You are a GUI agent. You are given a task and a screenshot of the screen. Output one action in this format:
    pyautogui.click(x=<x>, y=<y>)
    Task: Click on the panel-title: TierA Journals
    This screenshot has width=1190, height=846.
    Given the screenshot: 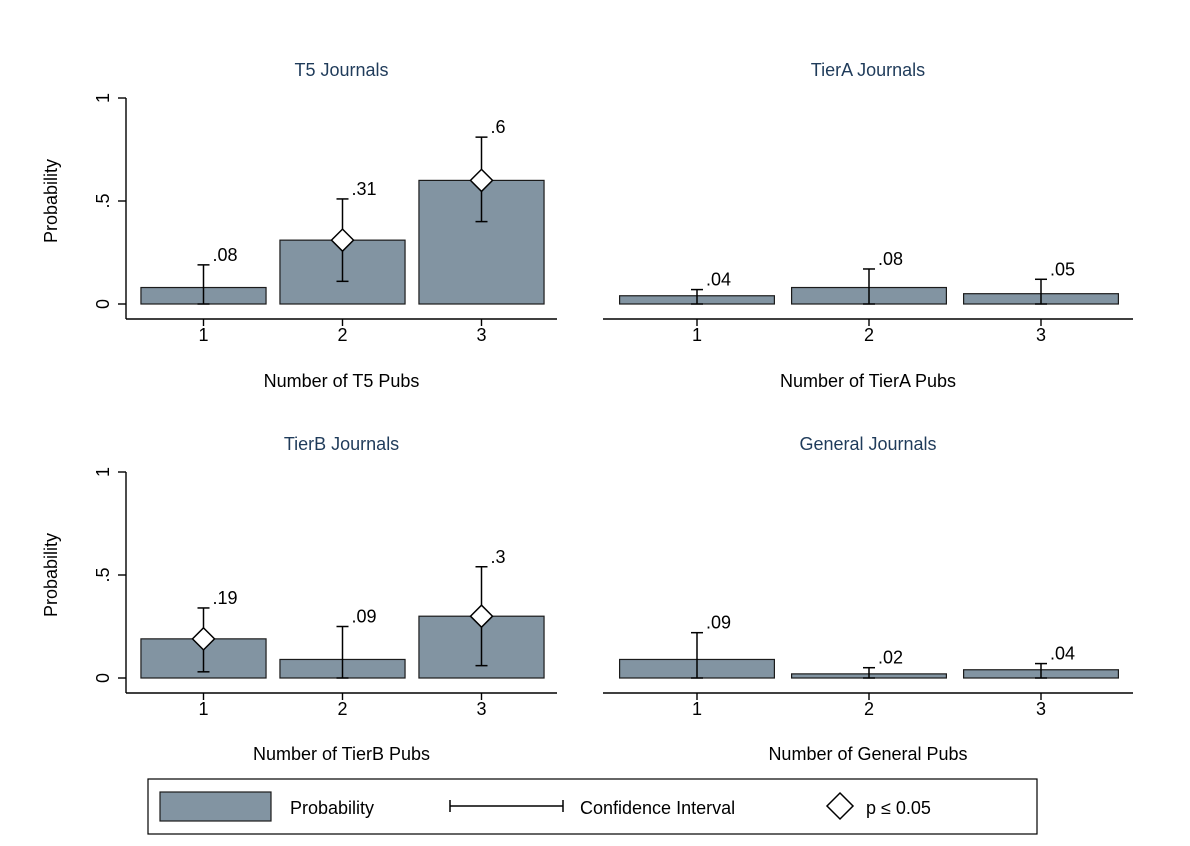 What is the action you would take?
    pyautogui.click(x=868, y=70)
    